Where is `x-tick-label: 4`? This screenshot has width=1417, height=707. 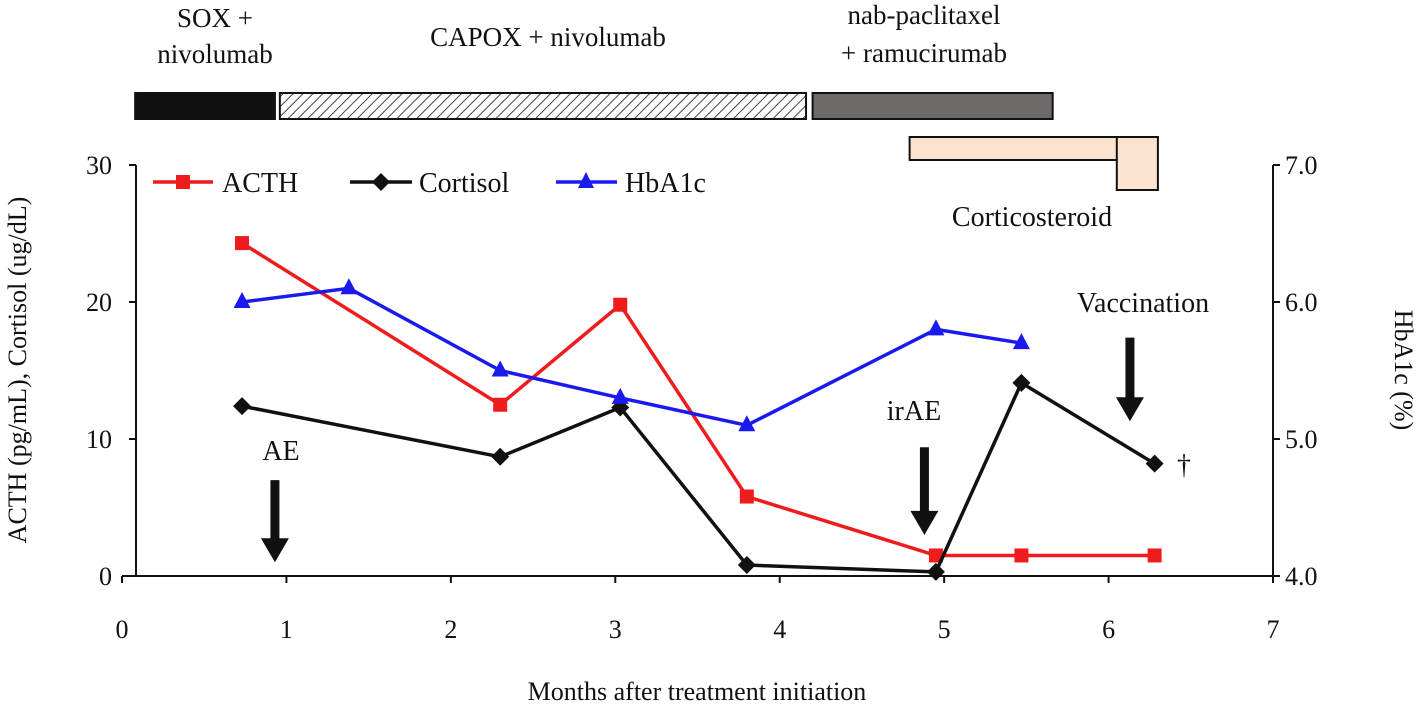 x-tick-label: 4 is located at coordinates (779, 629).